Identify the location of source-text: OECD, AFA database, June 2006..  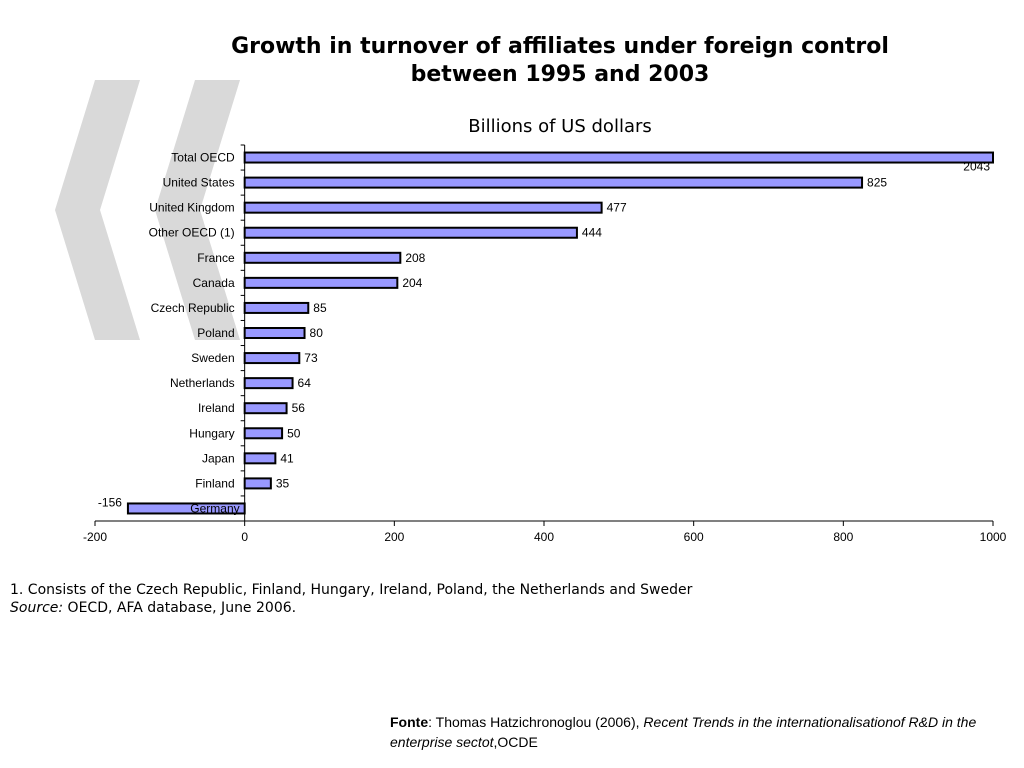
(180, 608).